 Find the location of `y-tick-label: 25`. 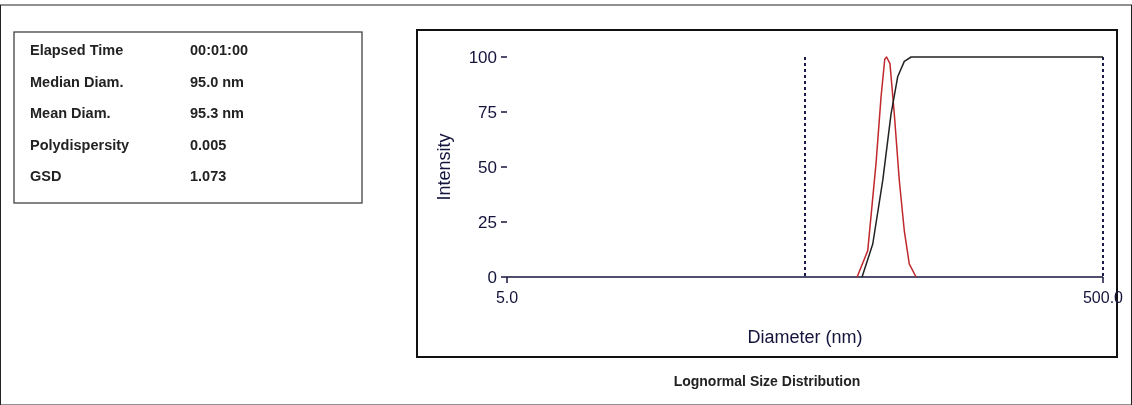

y-tick-label: 25 is located at coordinates (487, 222).